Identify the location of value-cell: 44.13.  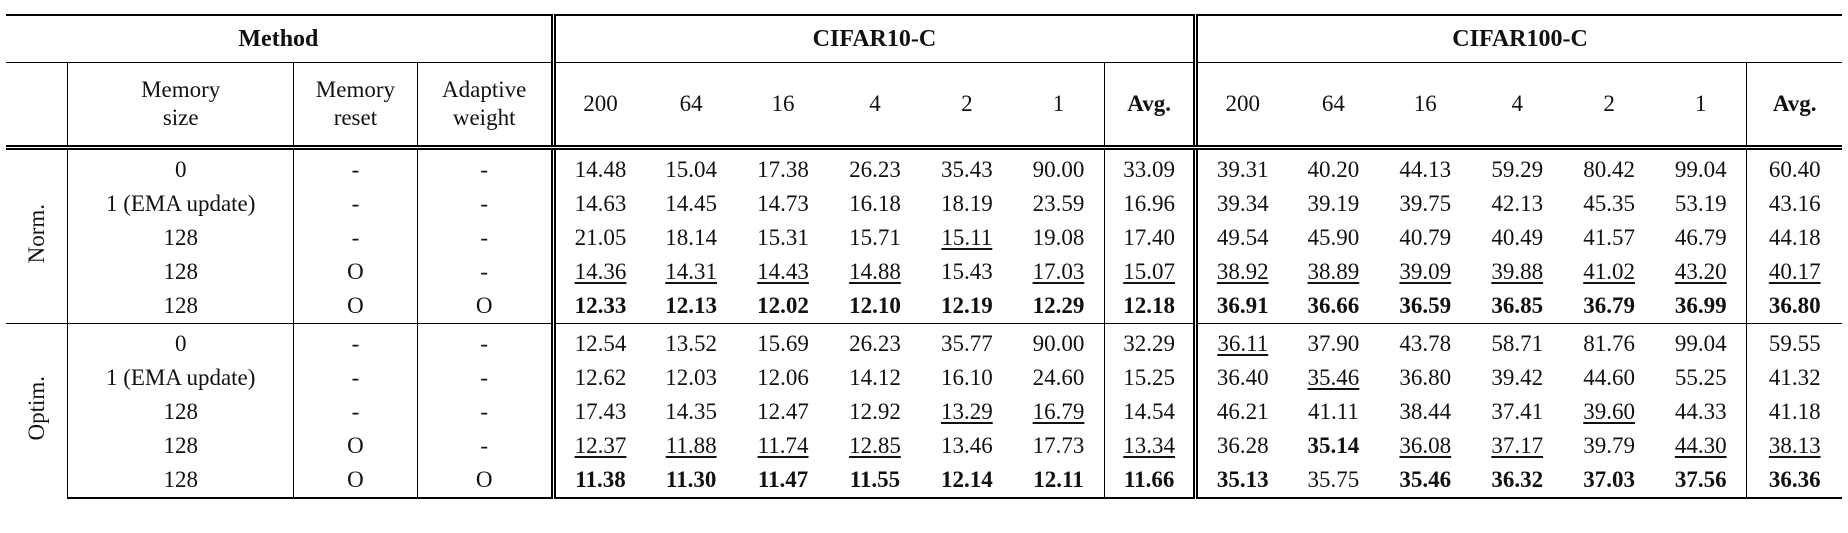
(1425, 168).